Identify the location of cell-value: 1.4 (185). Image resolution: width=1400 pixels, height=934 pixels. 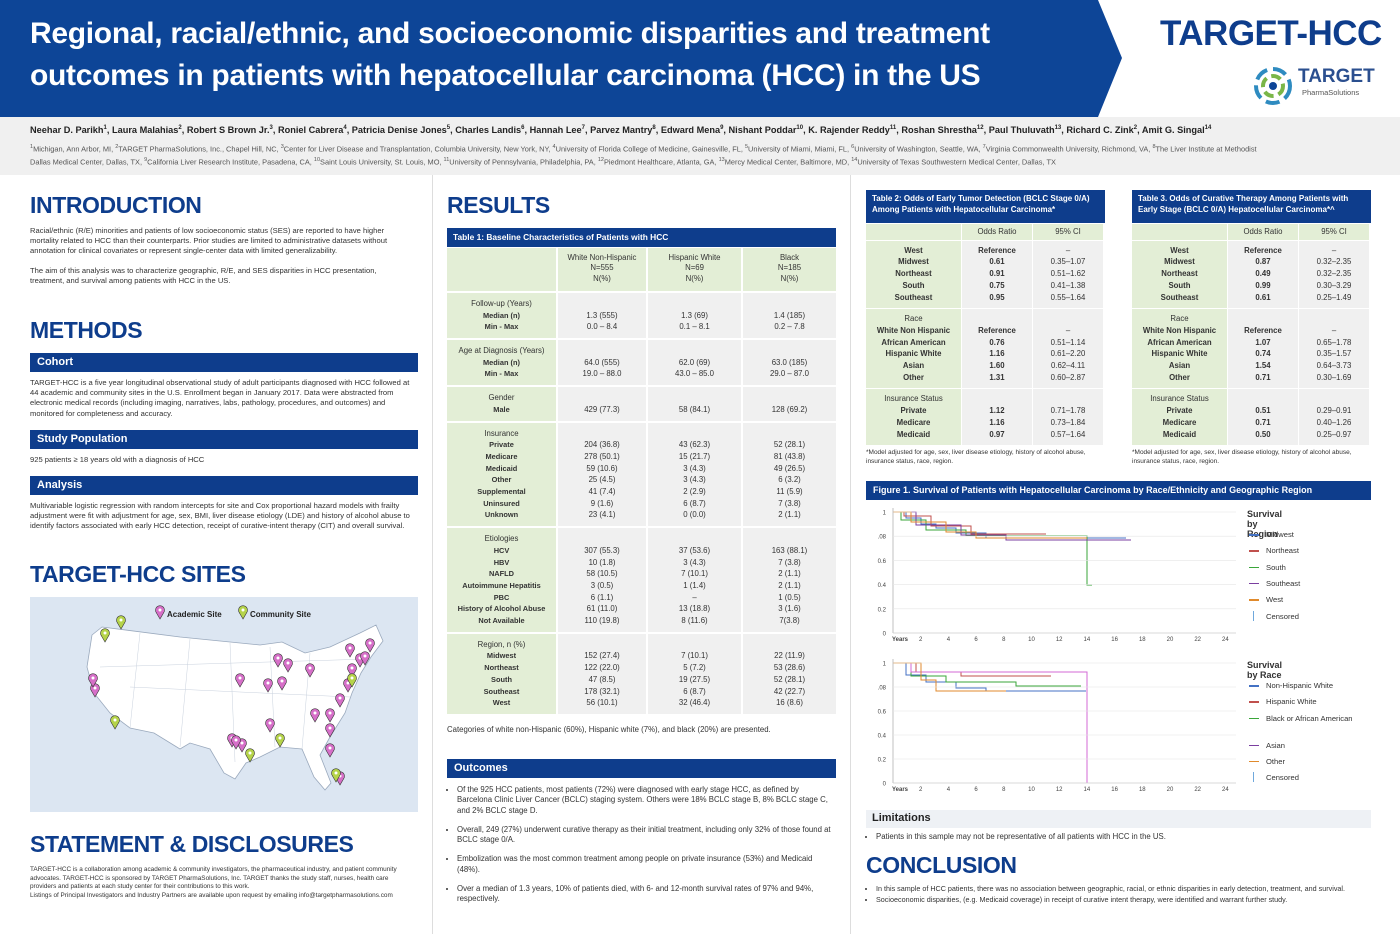
(789, 315).